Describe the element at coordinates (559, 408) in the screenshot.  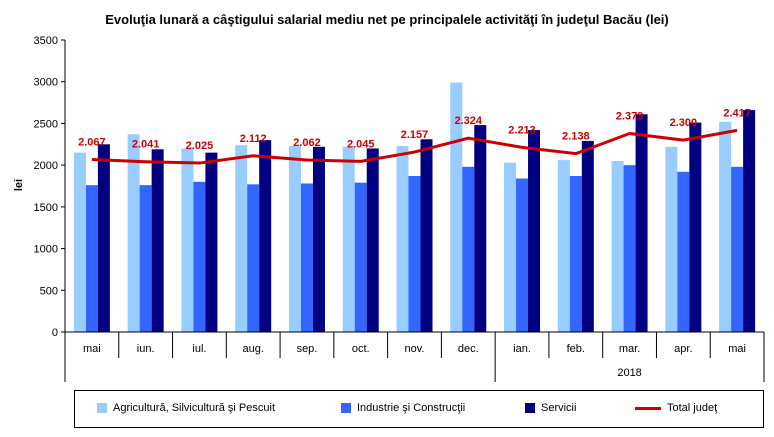
I see `legend-label-servicii: Servicii` at that location.